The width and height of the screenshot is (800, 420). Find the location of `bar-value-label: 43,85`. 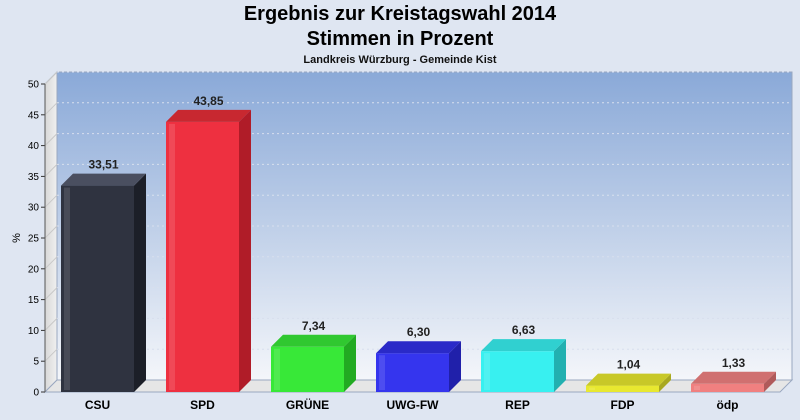

bar-value-label: 43,85 is located at coordinates (208, 101).